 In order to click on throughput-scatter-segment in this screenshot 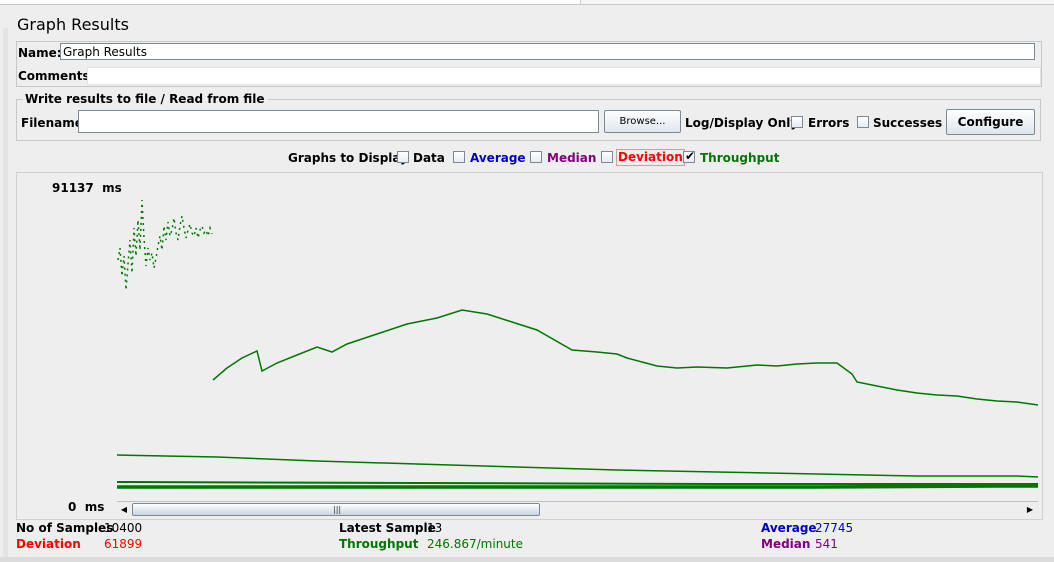, I will do `click(165, 245)`.